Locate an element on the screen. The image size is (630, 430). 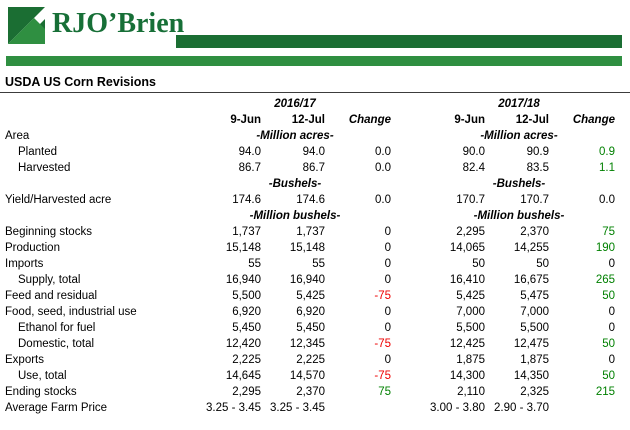
col-header-change: Change is located at coordinates (593, 120).